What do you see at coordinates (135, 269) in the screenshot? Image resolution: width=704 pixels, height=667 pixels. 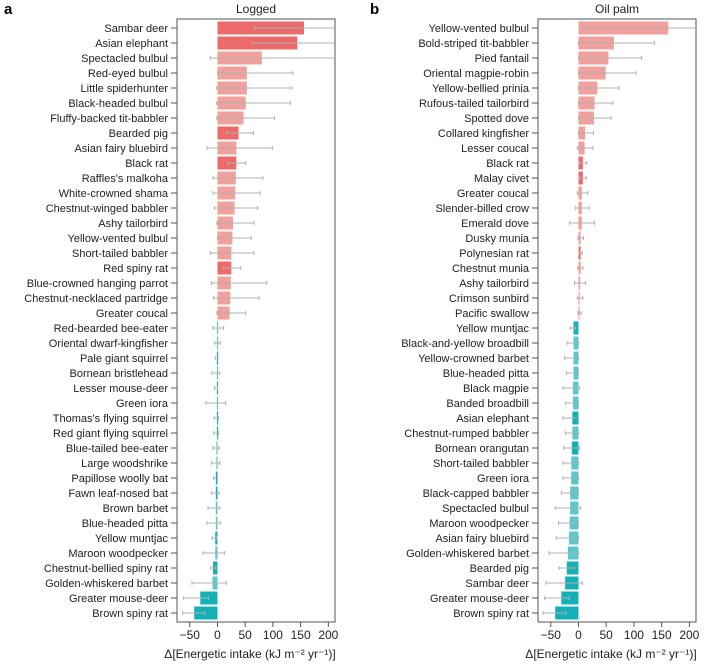 I see `y-tick-label: Red spiny rat` at bounding box center [135, 269].